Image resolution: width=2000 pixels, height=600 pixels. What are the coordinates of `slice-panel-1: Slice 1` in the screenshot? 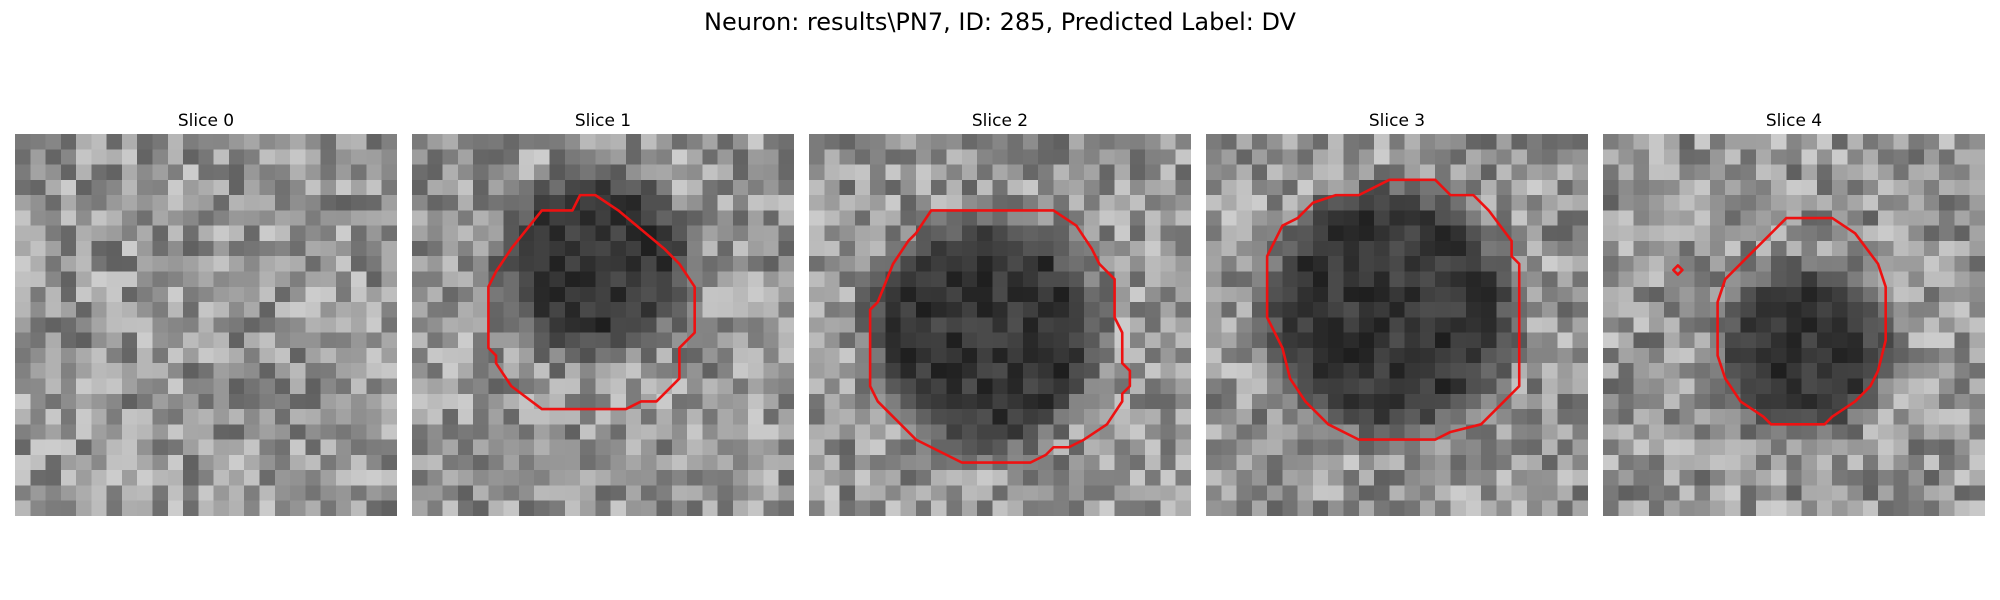 It's located at (603, 312).